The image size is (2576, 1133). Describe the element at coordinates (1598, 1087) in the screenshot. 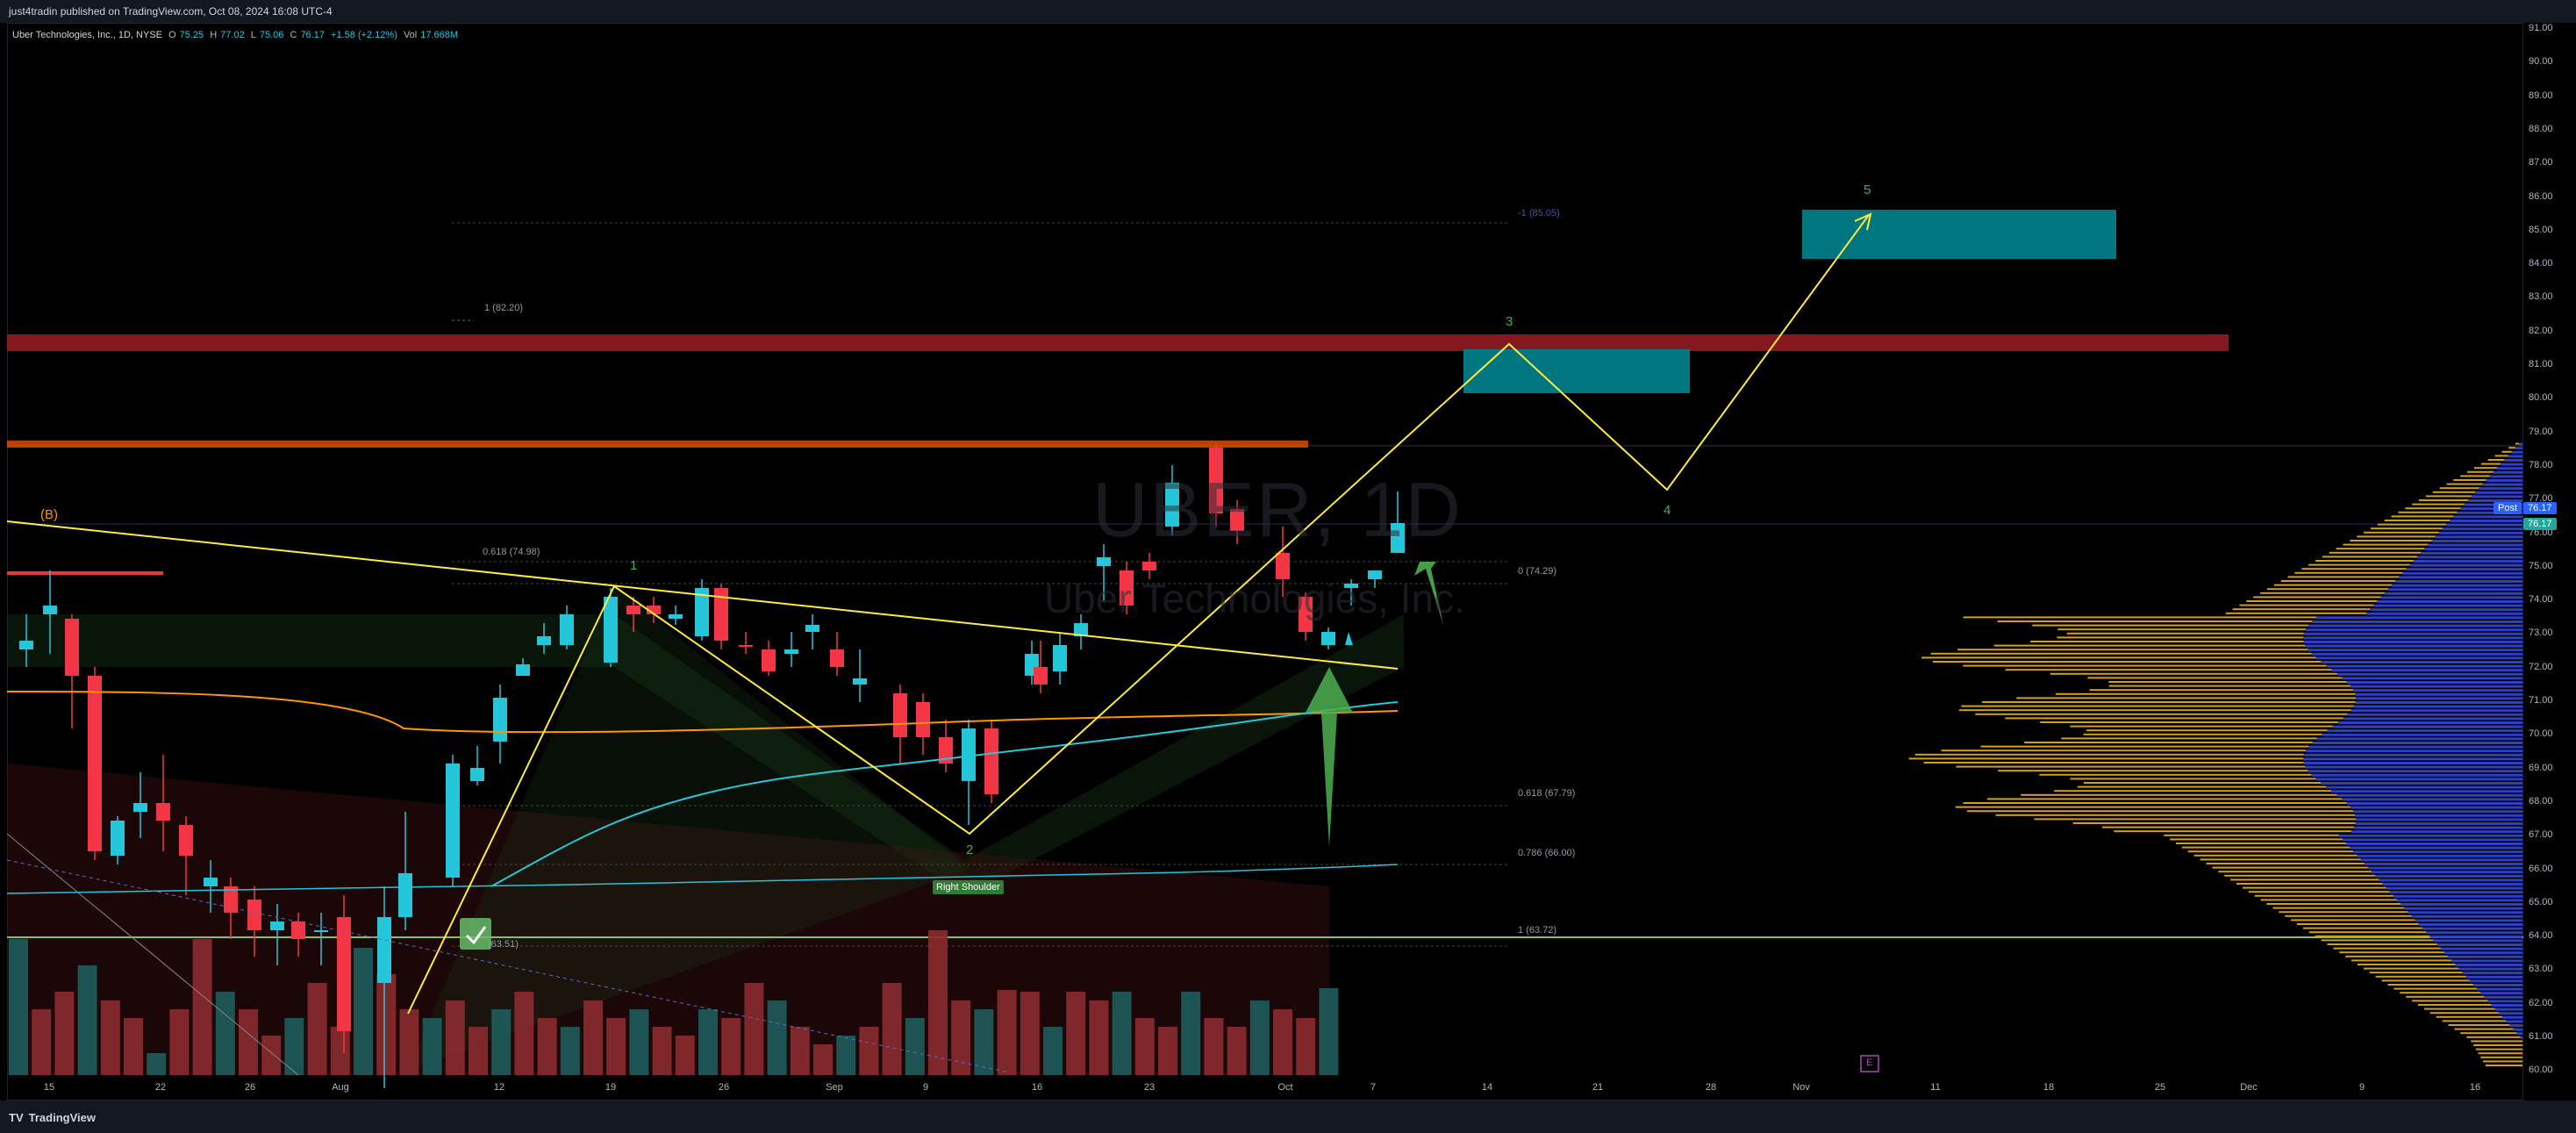

I see `time-tick: 21` at that location.